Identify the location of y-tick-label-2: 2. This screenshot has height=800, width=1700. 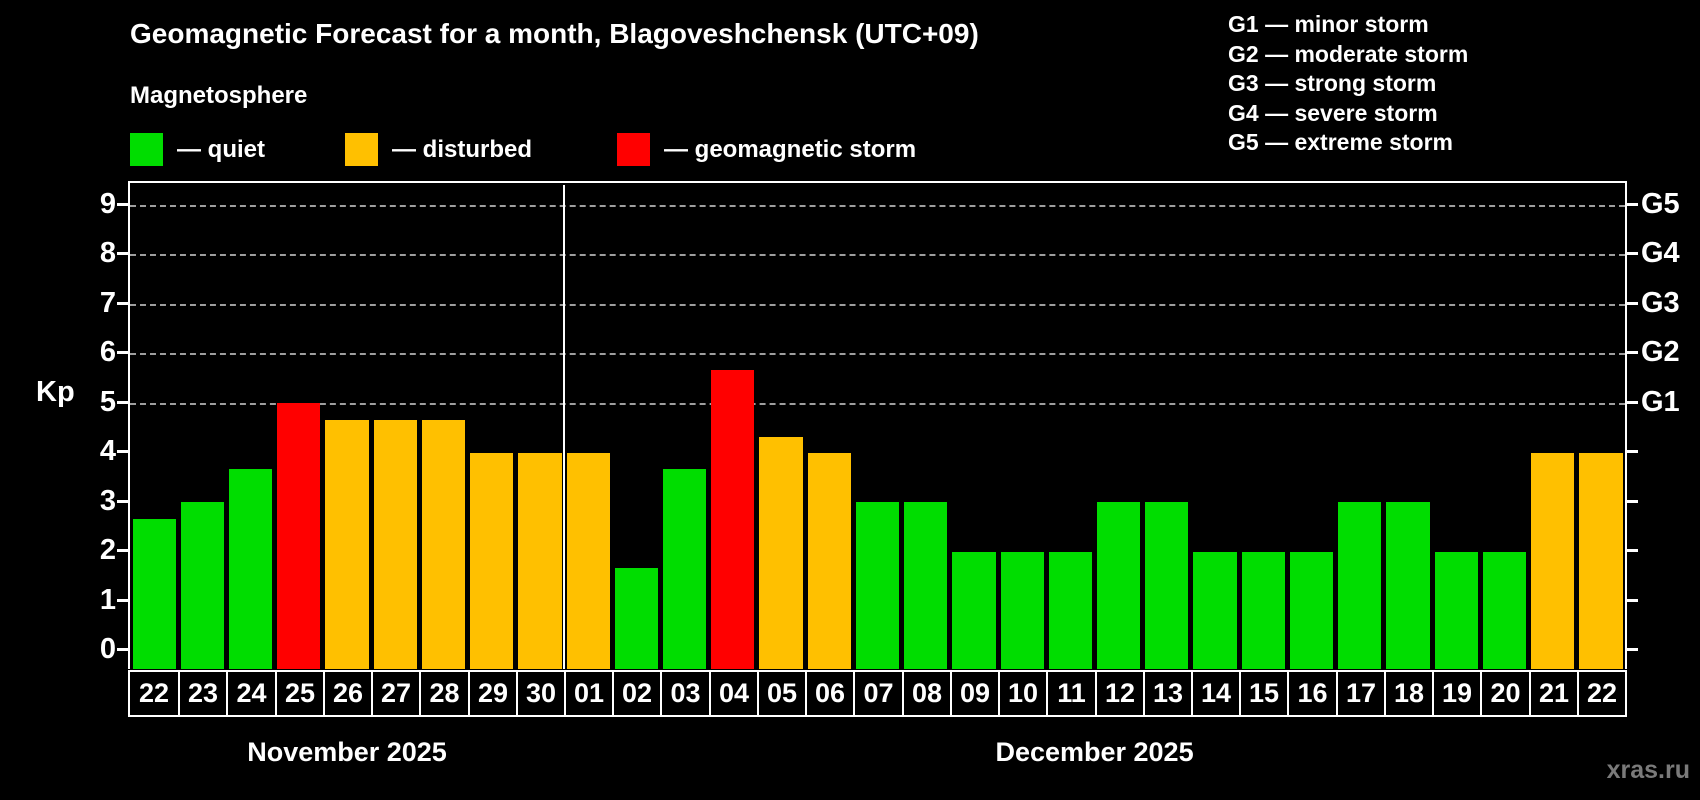
(107, 550).